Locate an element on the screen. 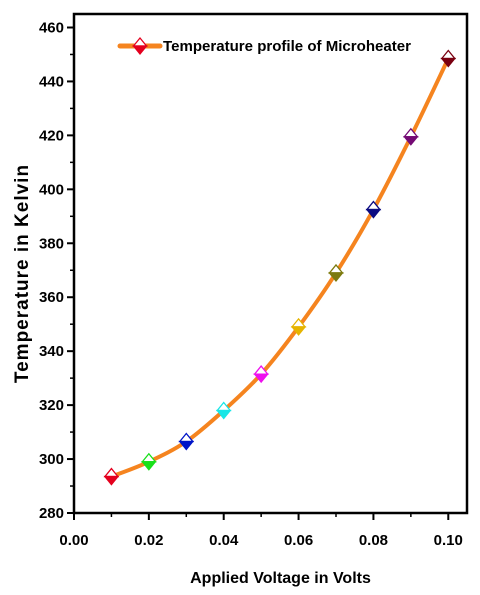 The width and height of the screenshot is (480, 595). x-tick-label: 0.10 is located at coordinates (448, 540).